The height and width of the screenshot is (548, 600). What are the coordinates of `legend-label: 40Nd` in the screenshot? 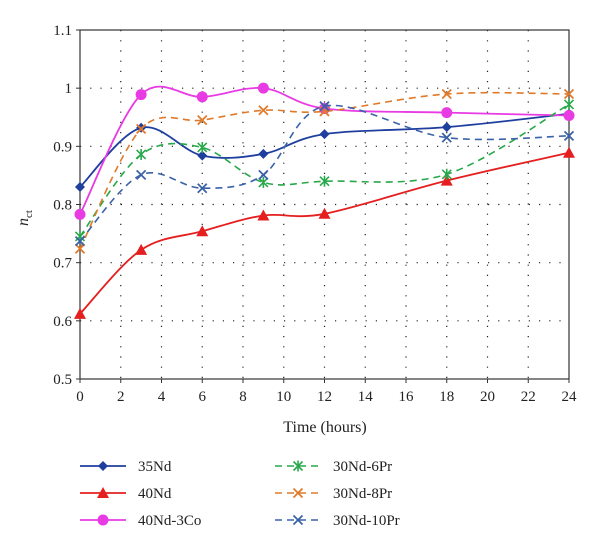 It's located at (155, 494).